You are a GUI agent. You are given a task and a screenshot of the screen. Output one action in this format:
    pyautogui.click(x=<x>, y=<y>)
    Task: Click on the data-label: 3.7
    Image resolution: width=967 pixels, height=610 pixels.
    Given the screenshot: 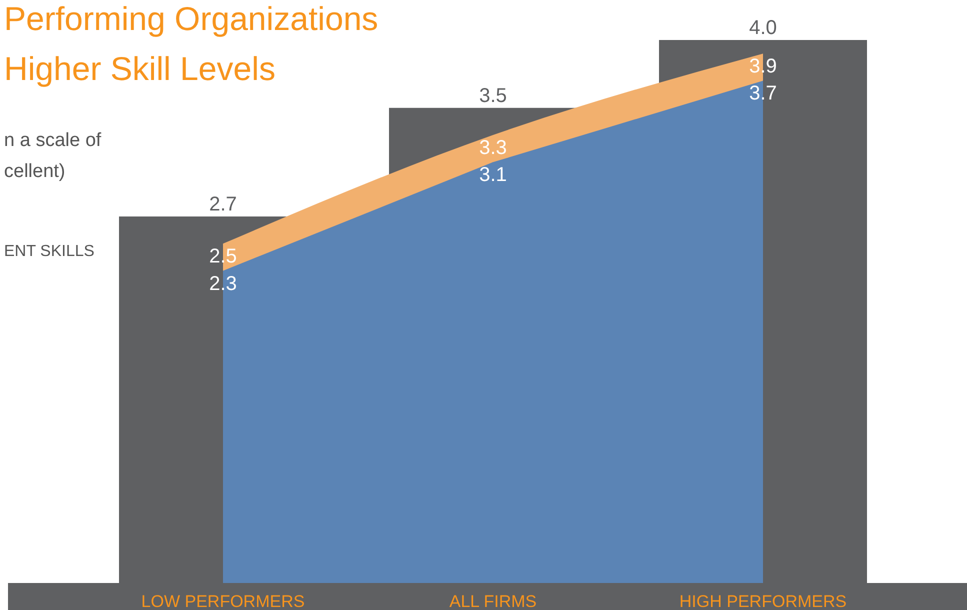 What is the action you would take?
    pyautogui.click(x=763, y=93)
    